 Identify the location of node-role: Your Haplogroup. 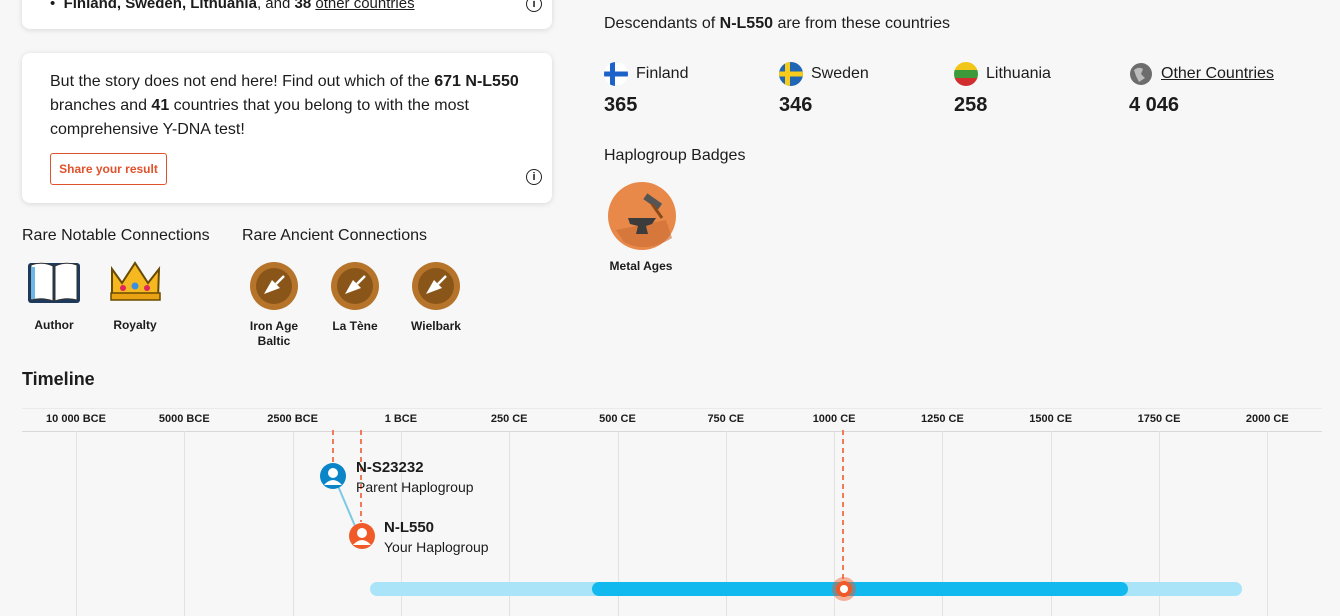
(436, 547).